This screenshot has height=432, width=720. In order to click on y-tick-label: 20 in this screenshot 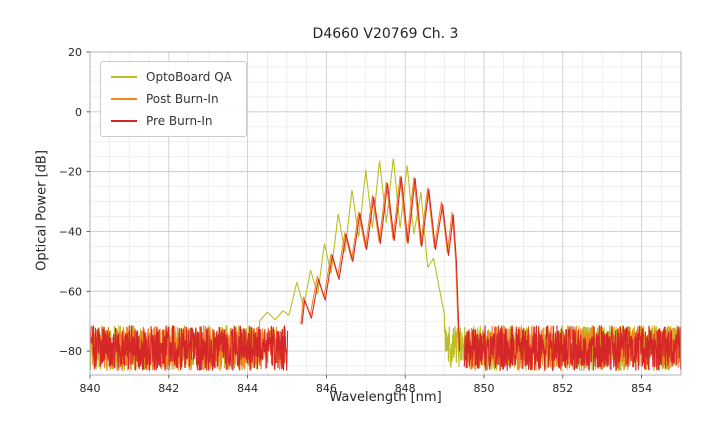, I will do `click(75, 52)`.